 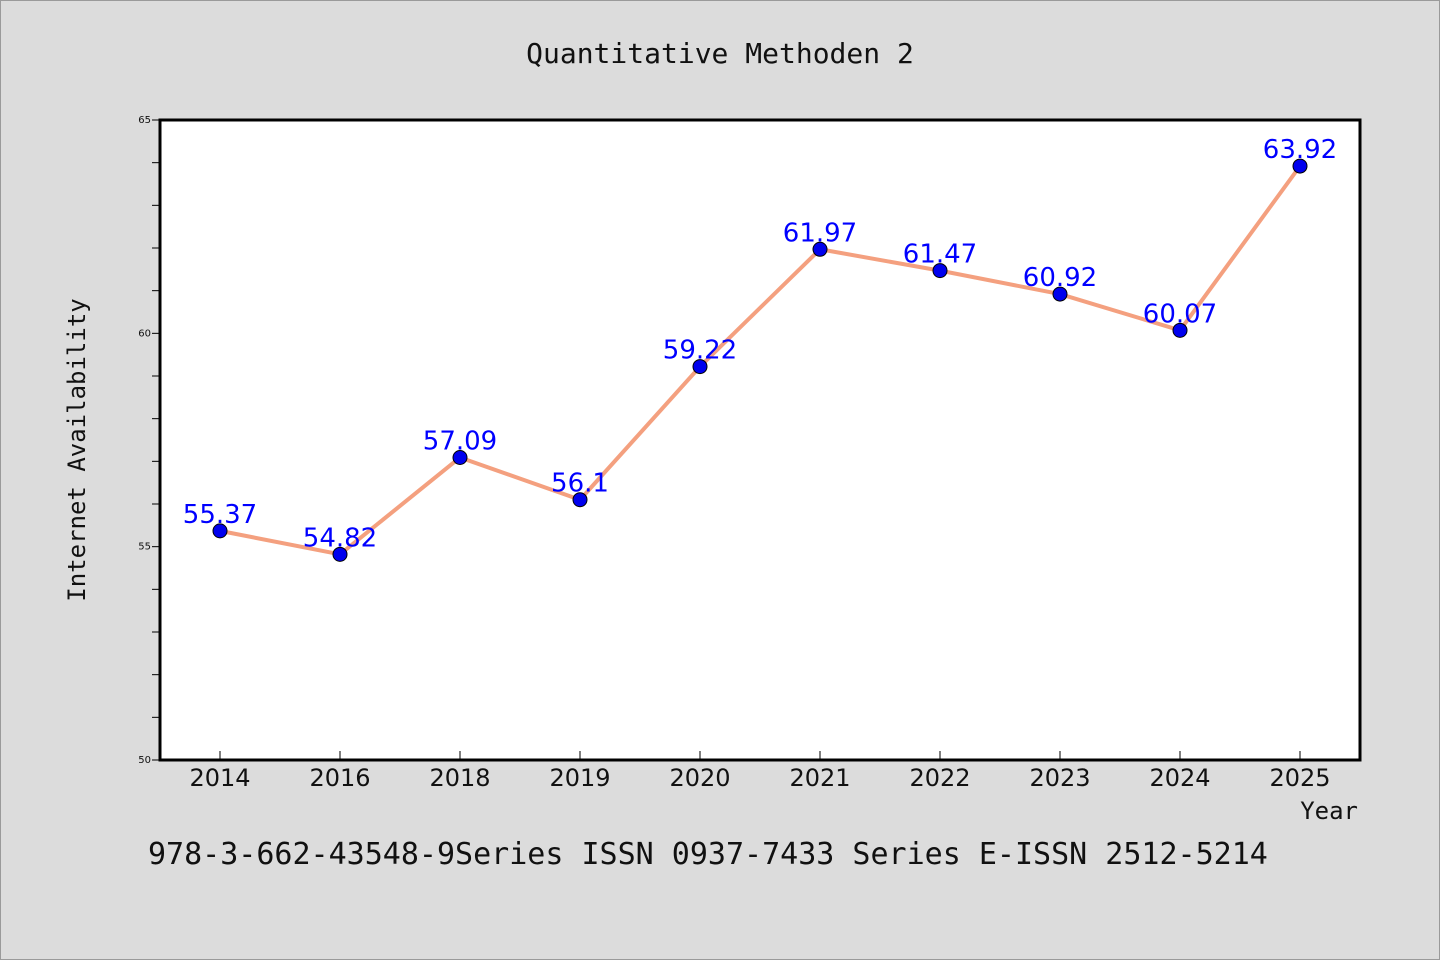 What do you see at coordinates (939, 778) in the screenshot?
I see `x-tick-label: 2022` at bounding box center [939, 778].